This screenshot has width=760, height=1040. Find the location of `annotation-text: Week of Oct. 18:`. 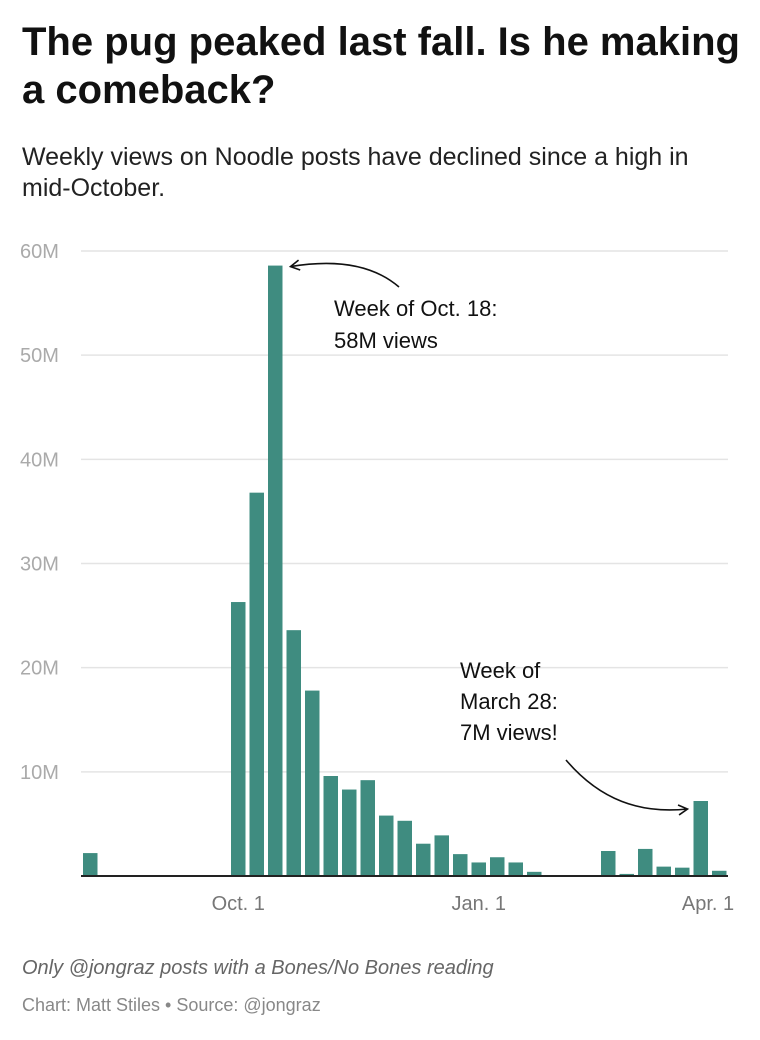

annotation-text: Week of Oct. 18: is located at coordinates (415, 308).